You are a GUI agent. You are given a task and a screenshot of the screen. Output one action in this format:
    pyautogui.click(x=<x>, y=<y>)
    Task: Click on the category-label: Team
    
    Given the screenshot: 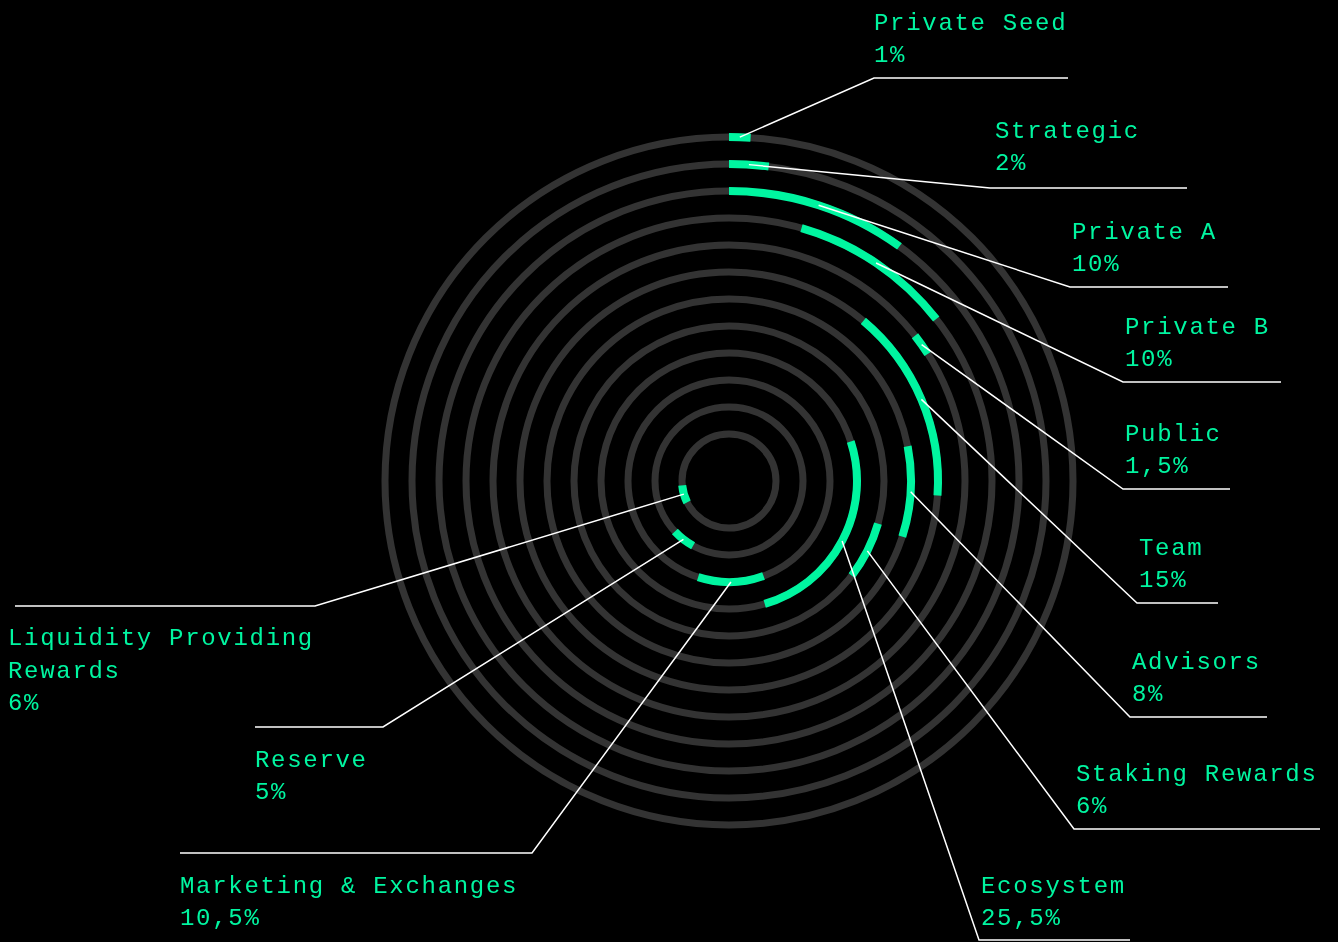 What is the action you would take?
    pyautogui.click(x=1171, y=548)
    